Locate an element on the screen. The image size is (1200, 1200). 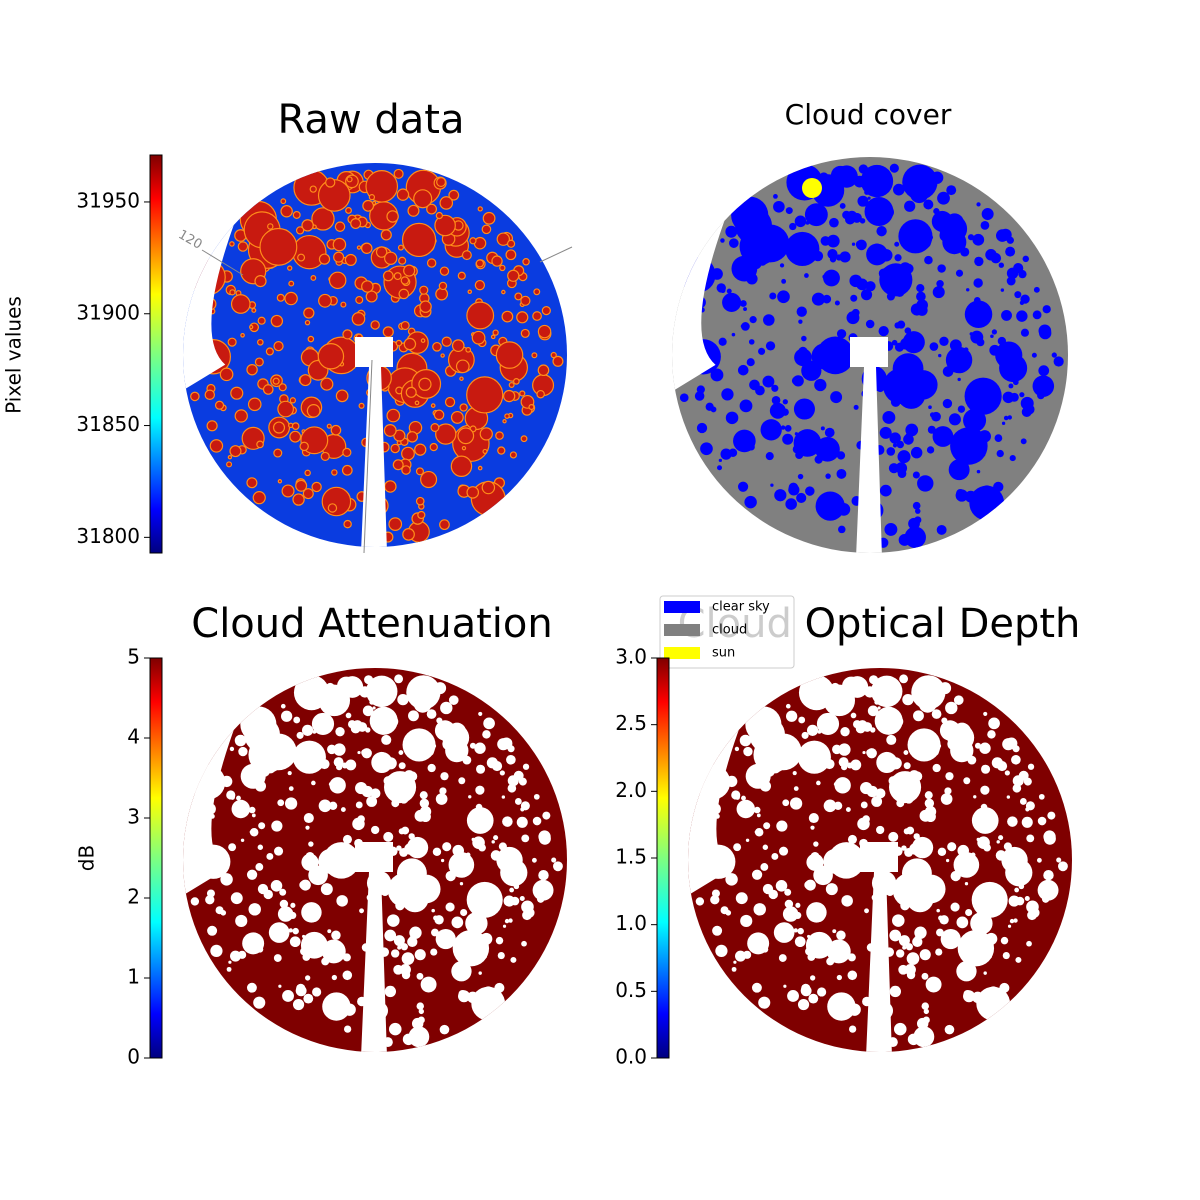
colorbar-label: Pixel values is located at coordinates (14, 355).